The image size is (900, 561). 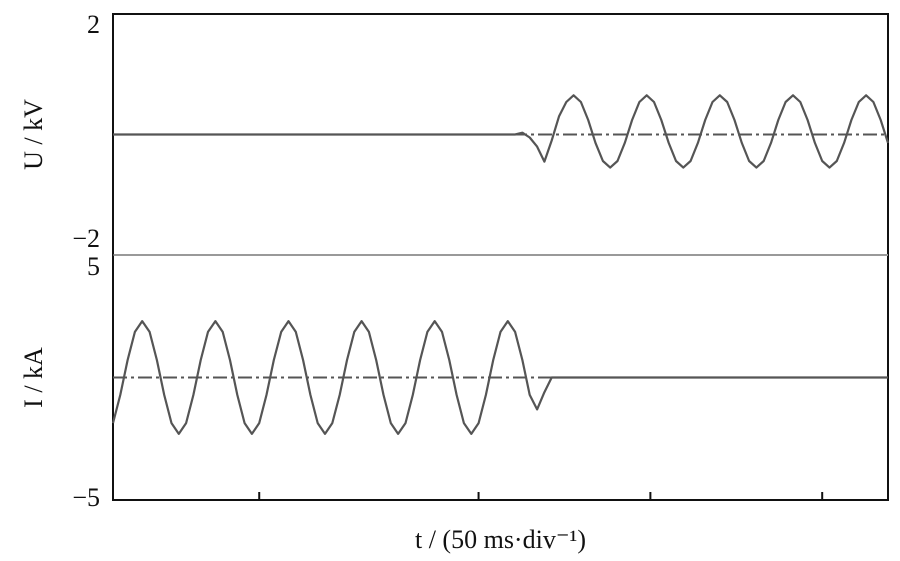 What do you see at coordinates (501, 131) in the screenshot?
I see `signal-line` at bounding box center [501, 131].